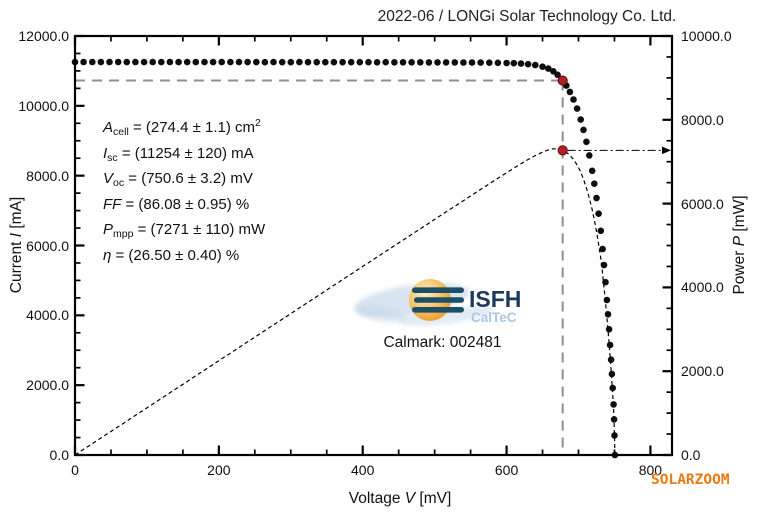 The height and width of the screenshot is (516, 759). I want to click on param-value: = (11254 ± 120) mA, so click(185, 153).